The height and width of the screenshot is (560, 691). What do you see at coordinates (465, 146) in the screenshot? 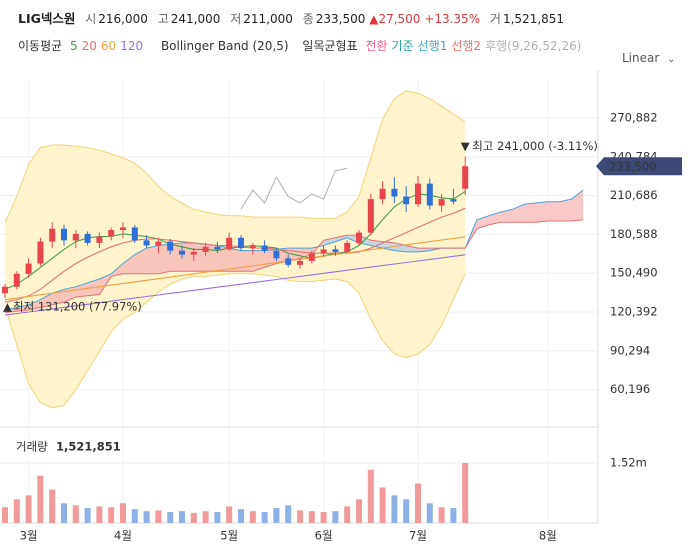
I see `marker: ▼` at bounding box center [465, 146].